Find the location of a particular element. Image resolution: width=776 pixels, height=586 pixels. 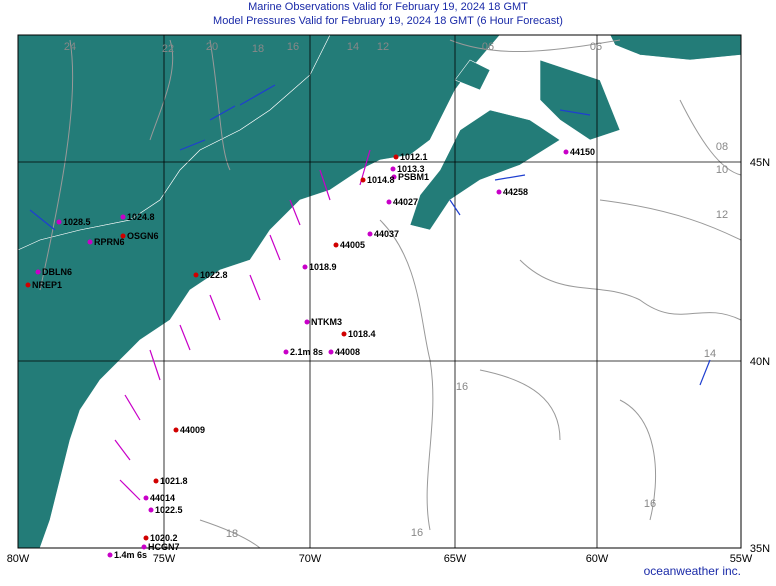

station-label: RPRN6 is located at coordinates (109, 242).